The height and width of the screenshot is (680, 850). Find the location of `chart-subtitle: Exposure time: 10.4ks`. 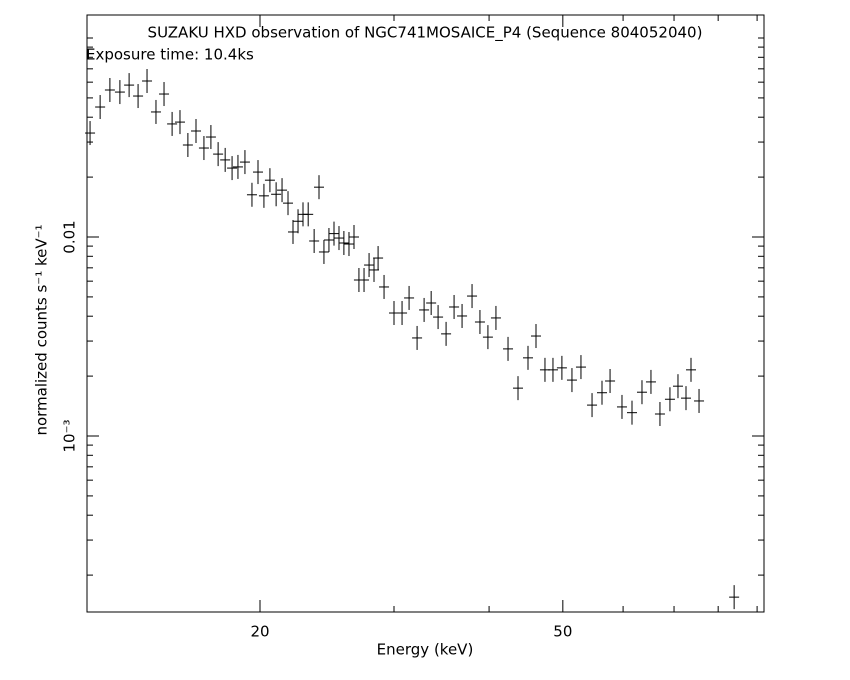

chart-subtitle: Exposure time: 10.4ks is located at coordinates (170, 55).